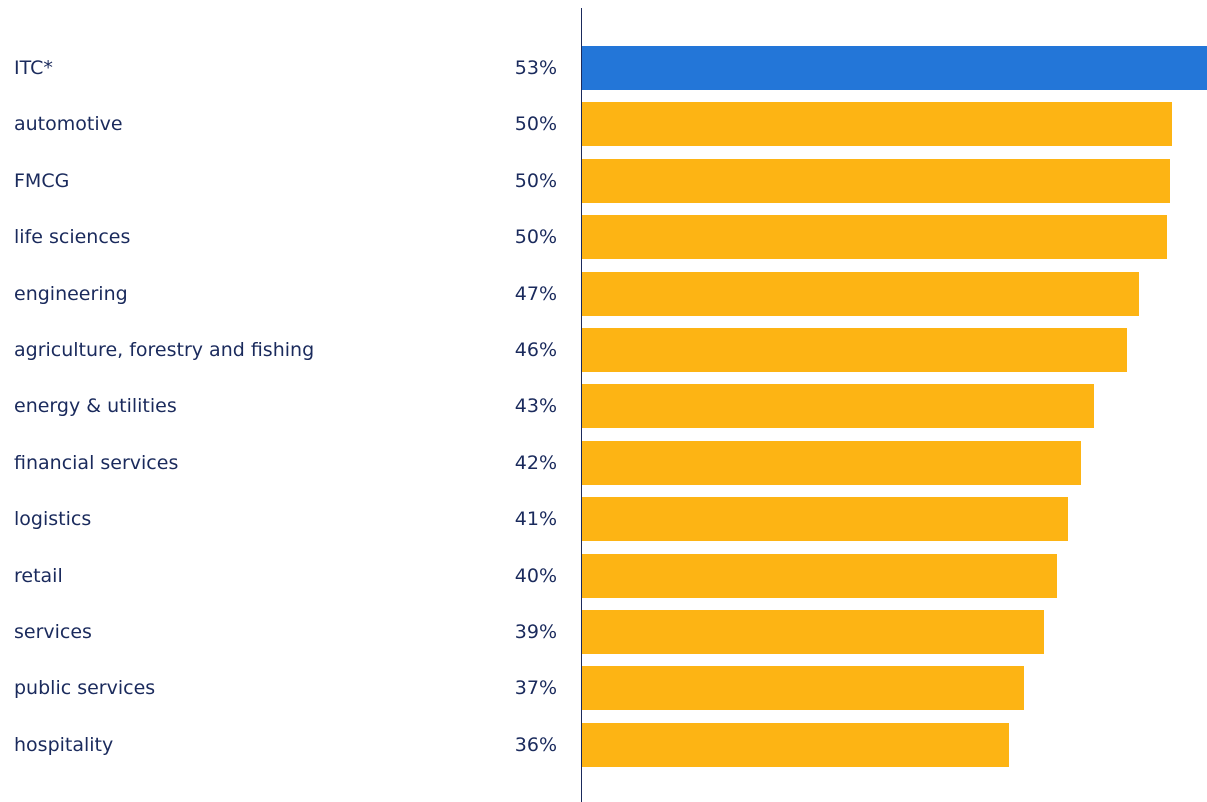  Describe the element at coordinates (535, 406) in the screenshot. I see `value-label: 43%` at that location.